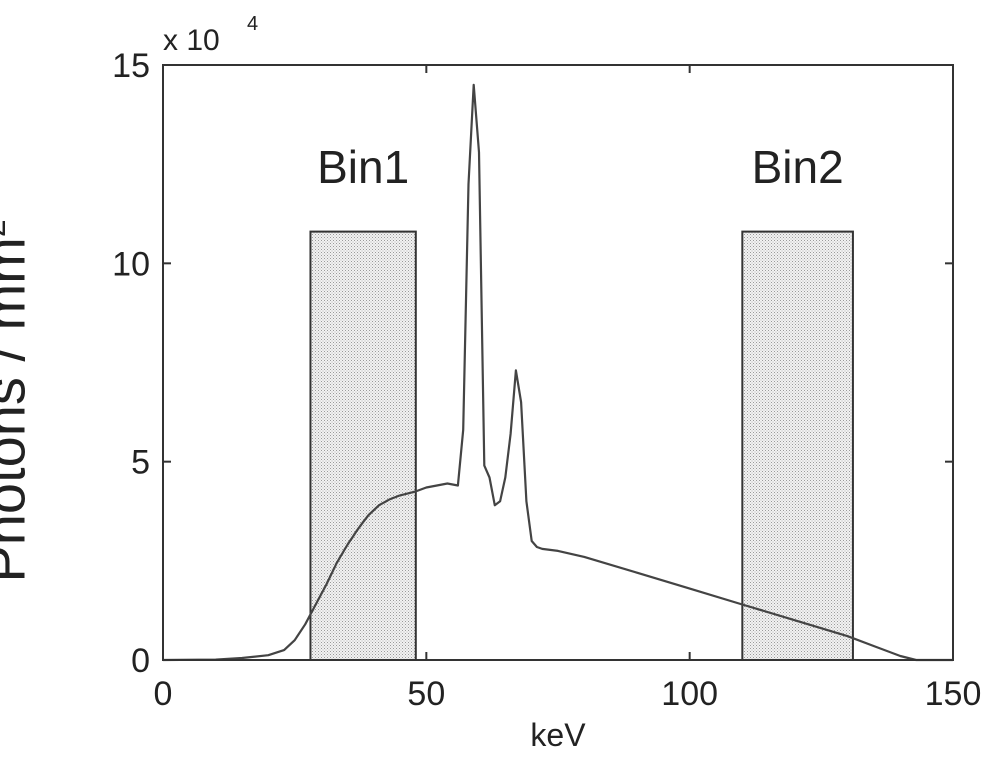 This screenshot has width=992, height=759. What do you see at coordinates (191, 40) in the screenshot?
I see `y-multiplier: x 10` at bounding box center [191, 40].